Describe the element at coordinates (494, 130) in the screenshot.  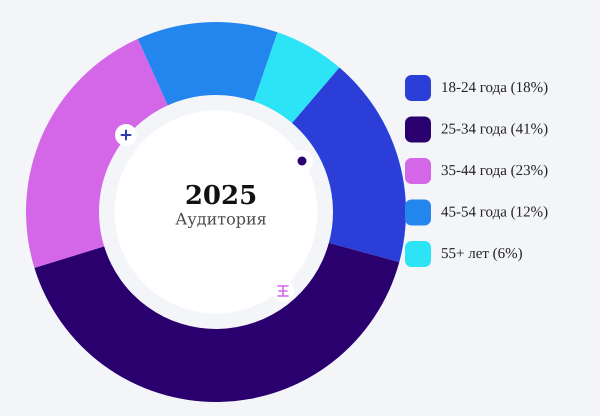
I see `legend-label: 25-34 года (41%)` at that location.